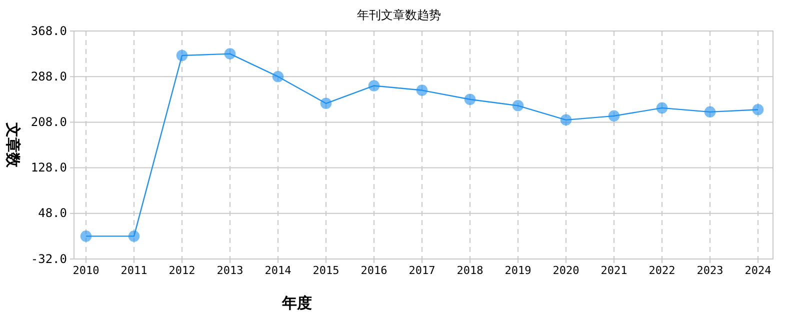 The image size is (798, 330). I want to click on y-tick-label: 368.0, so click(48, 31).